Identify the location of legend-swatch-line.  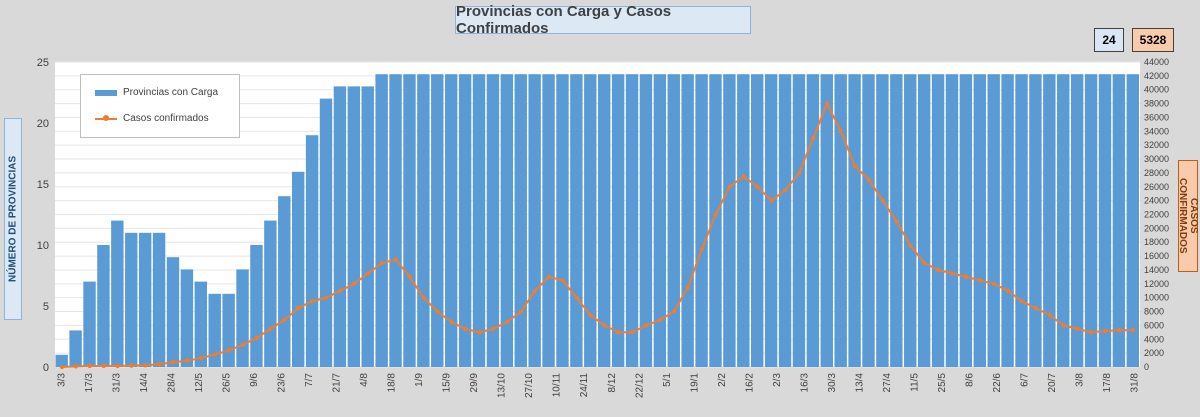
(106, 117).